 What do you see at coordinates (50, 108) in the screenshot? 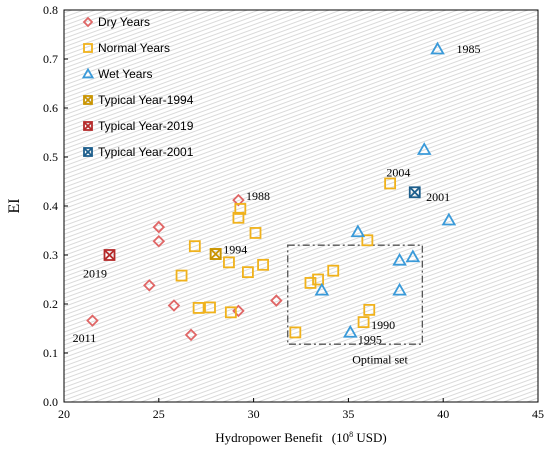
I see `y-tick-label: 0.6` at bounding box center [50, 108].